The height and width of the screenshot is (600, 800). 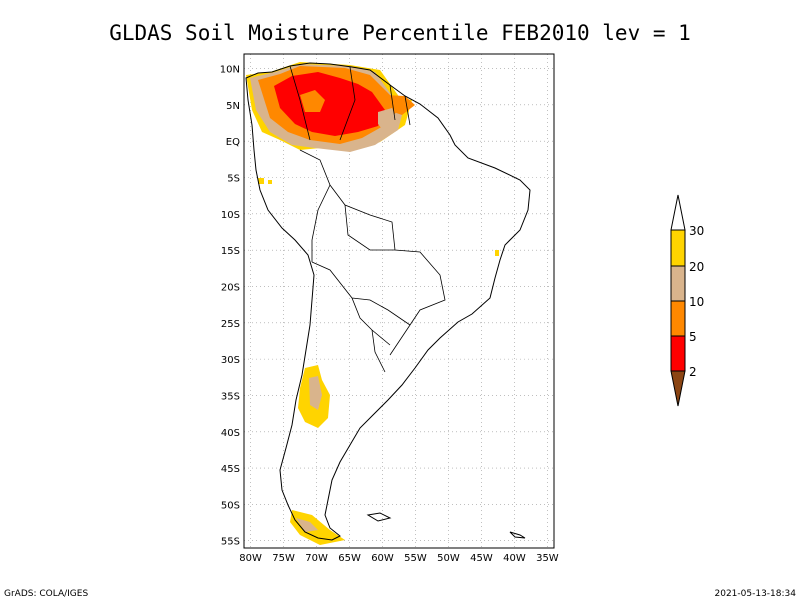 What do you see at coordinates (233, 179) in the screenshot?
I see `lat-tick-label: 5S` at bounding box center [233, 179].